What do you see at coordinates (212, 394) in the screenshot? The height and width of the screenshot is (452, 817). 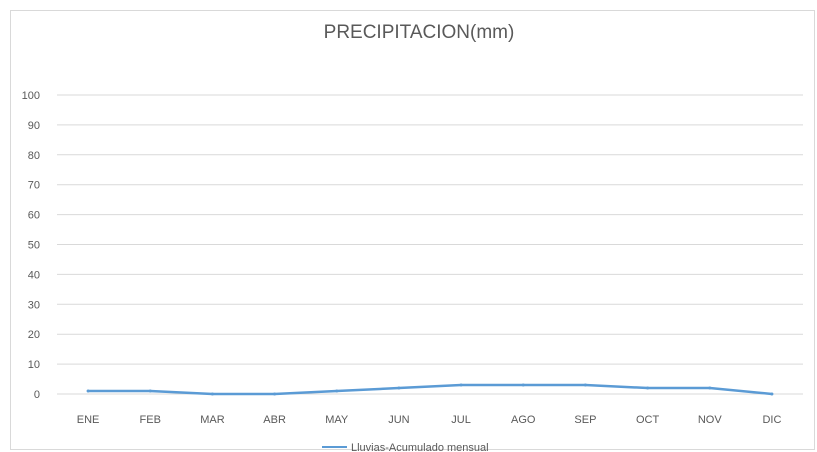 I see `data-point-mar` at bounding box center [212, 394].